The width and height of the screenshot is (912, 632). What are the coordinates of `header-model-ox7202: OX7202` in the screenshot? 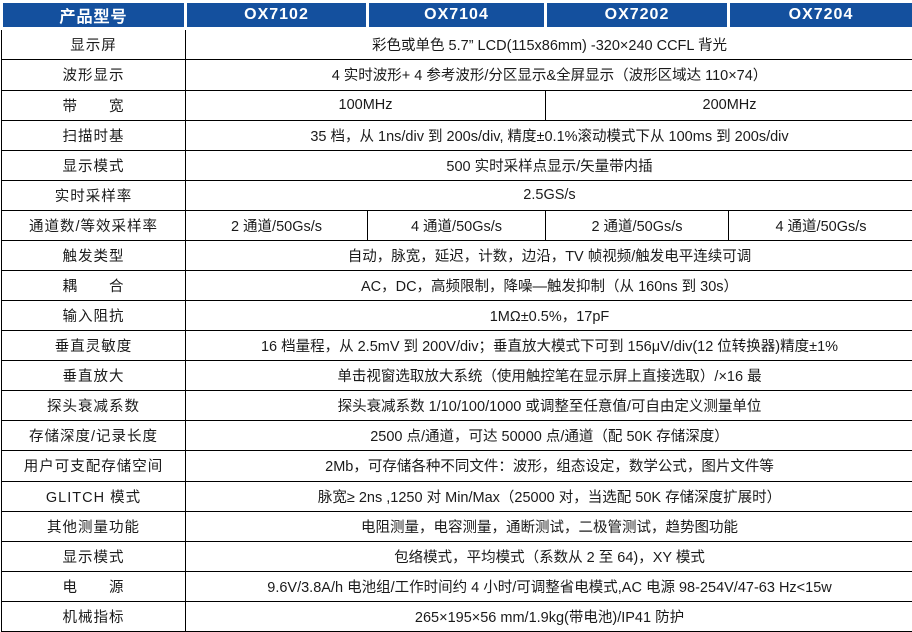 It's located at (637, 15).